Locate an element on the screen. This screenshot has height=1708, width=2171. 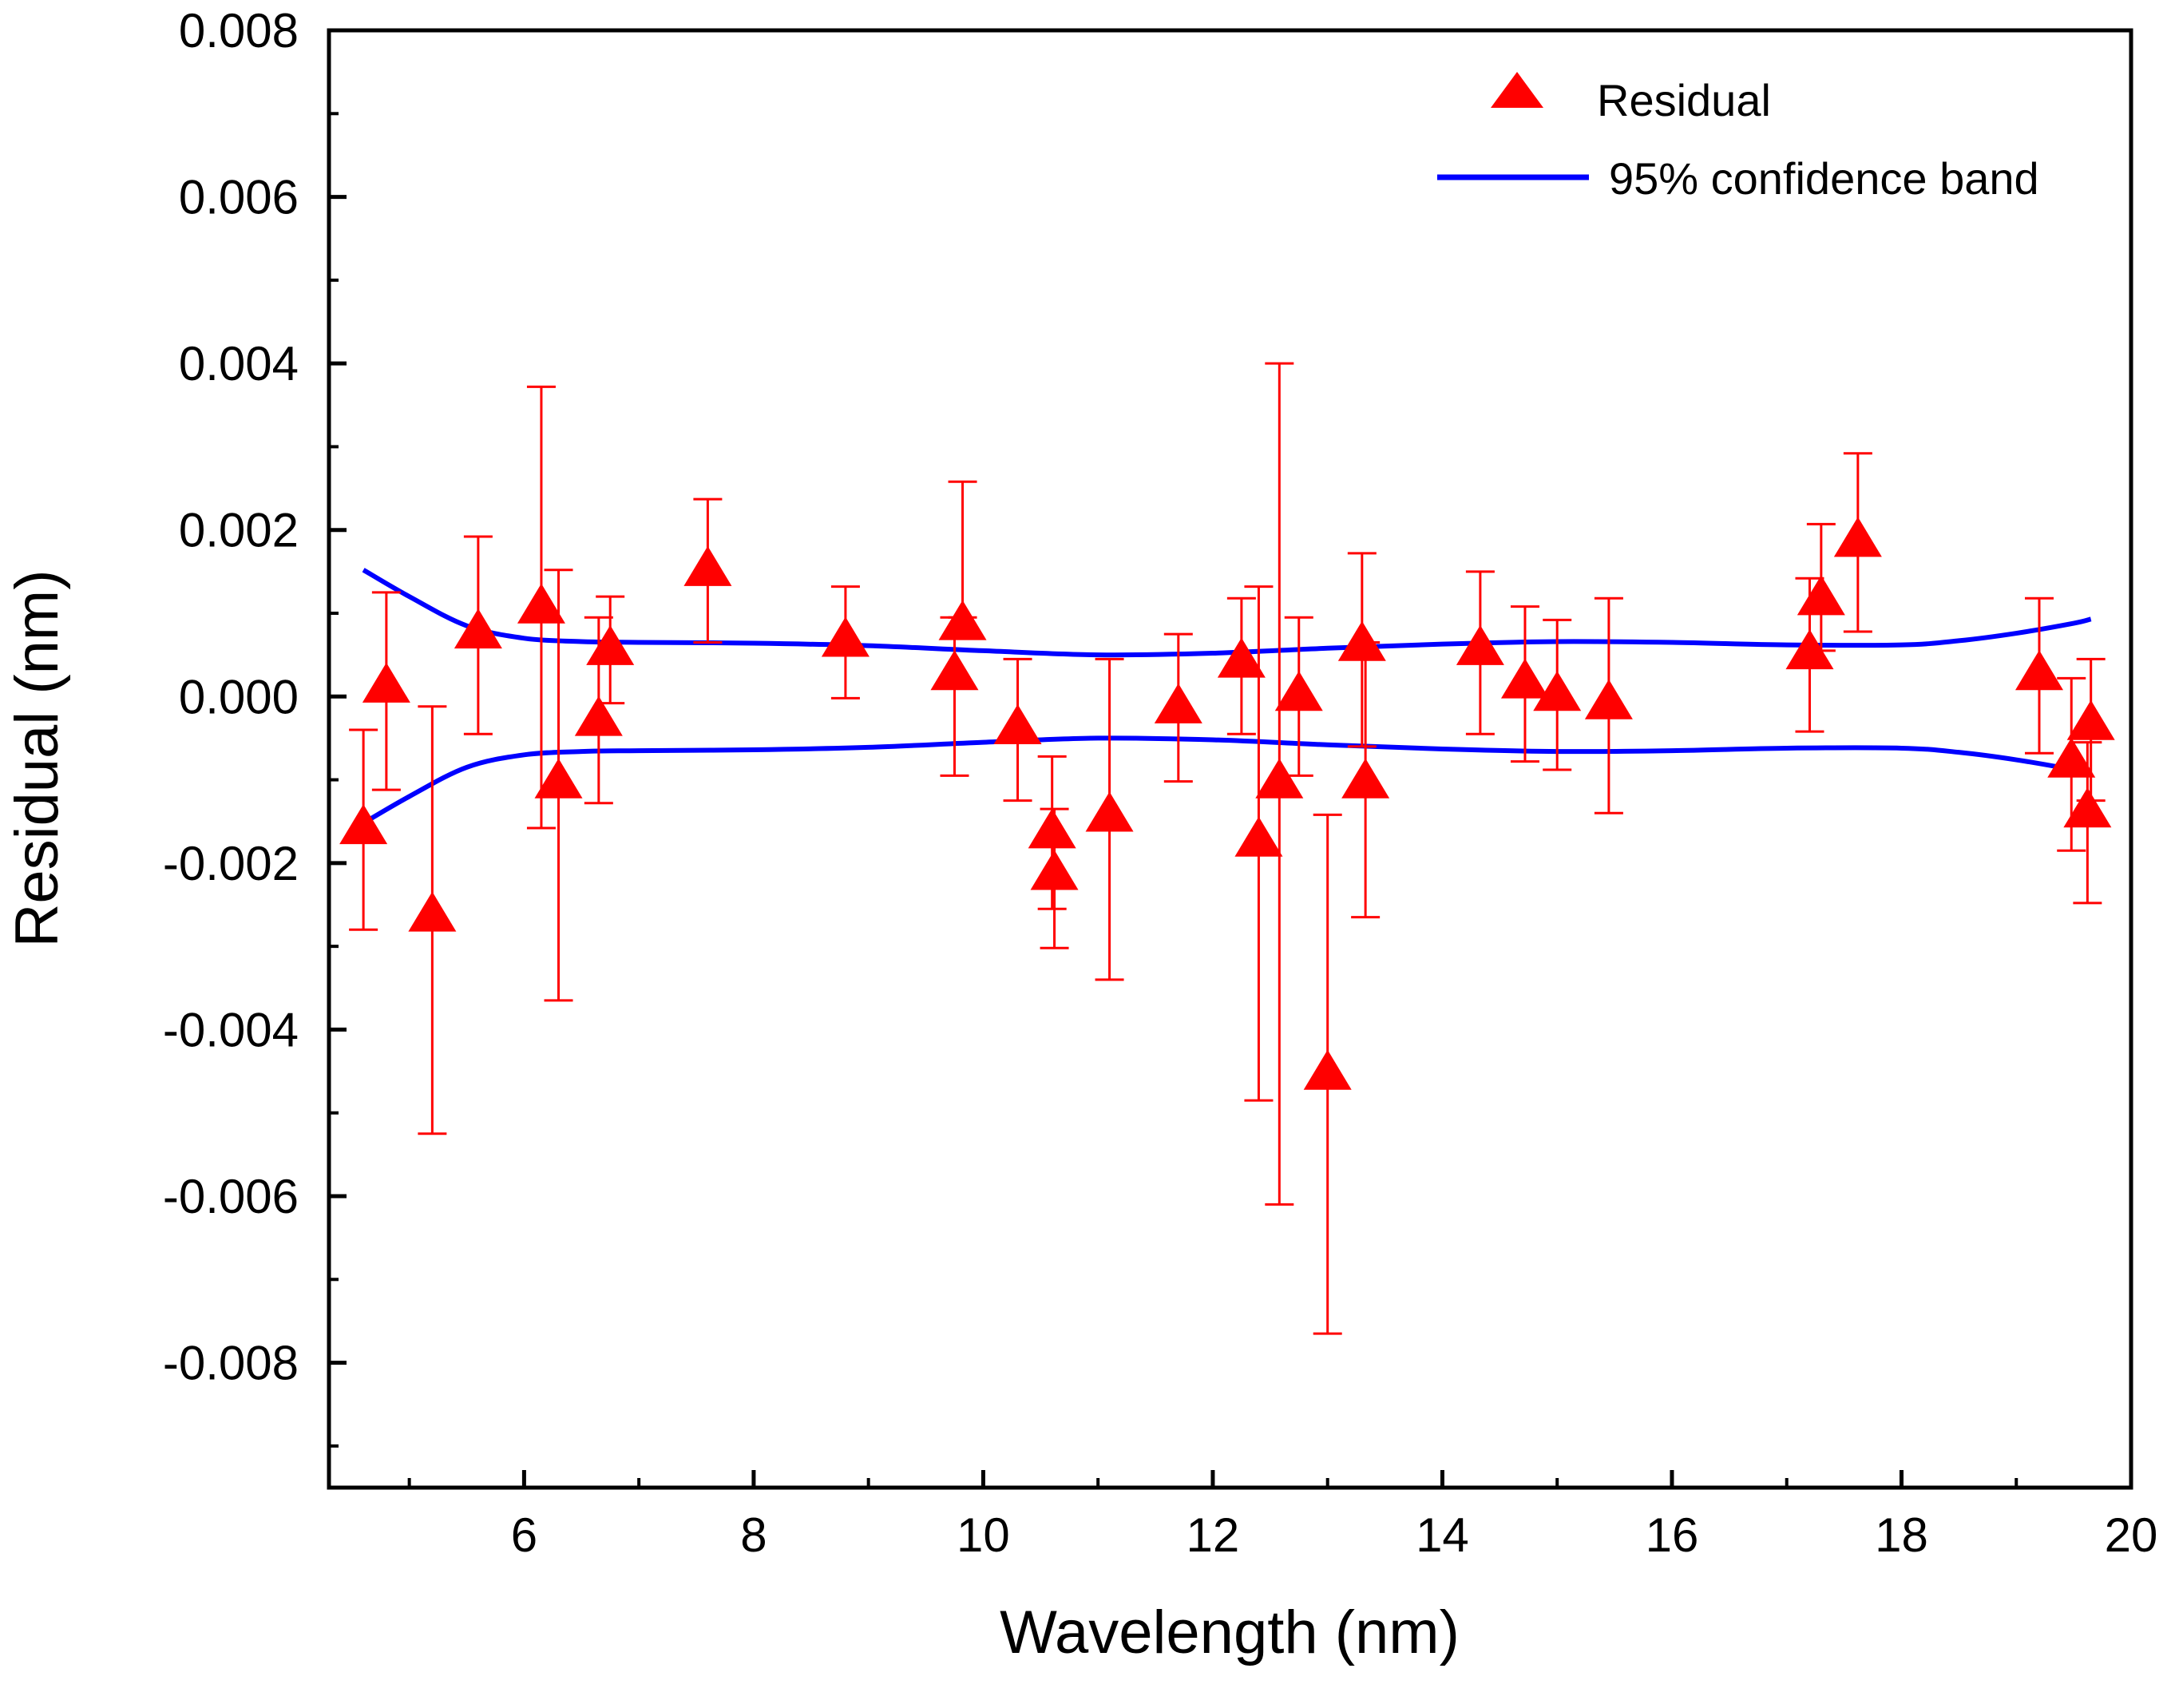
confidence-band-upper-line is located at coordinates (1227, 613).